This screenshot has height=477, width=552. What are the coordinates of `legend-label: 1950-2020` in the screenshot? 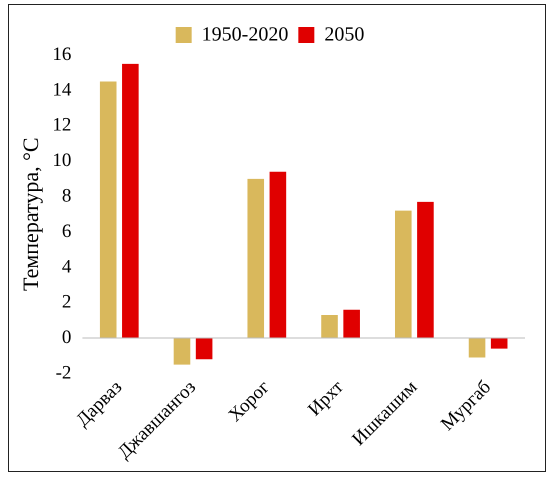 It's located at (245, 34).